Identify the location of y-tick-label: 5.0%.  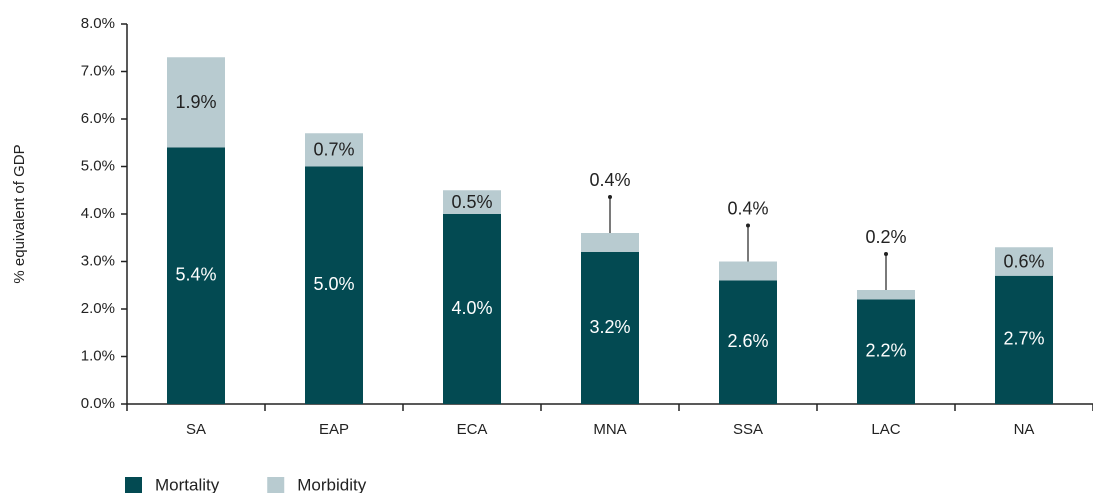
(98, 165).